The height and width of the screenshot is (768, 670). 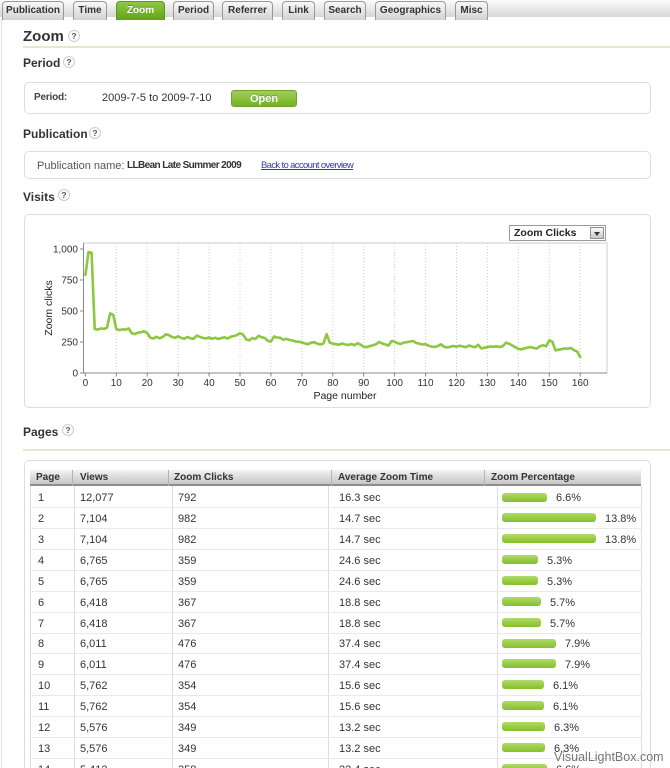 I want to click on svg-text: 50, so click(x=240, y=383).